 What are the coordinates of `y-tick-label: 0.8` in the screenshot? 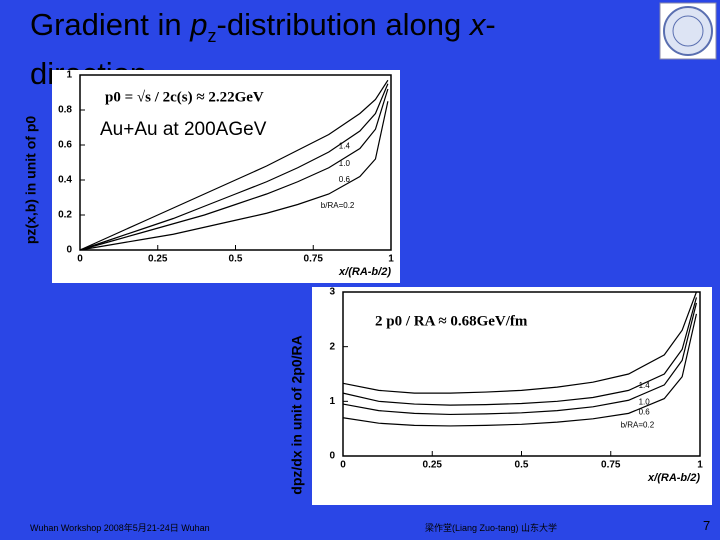 It's located at (65, 110).